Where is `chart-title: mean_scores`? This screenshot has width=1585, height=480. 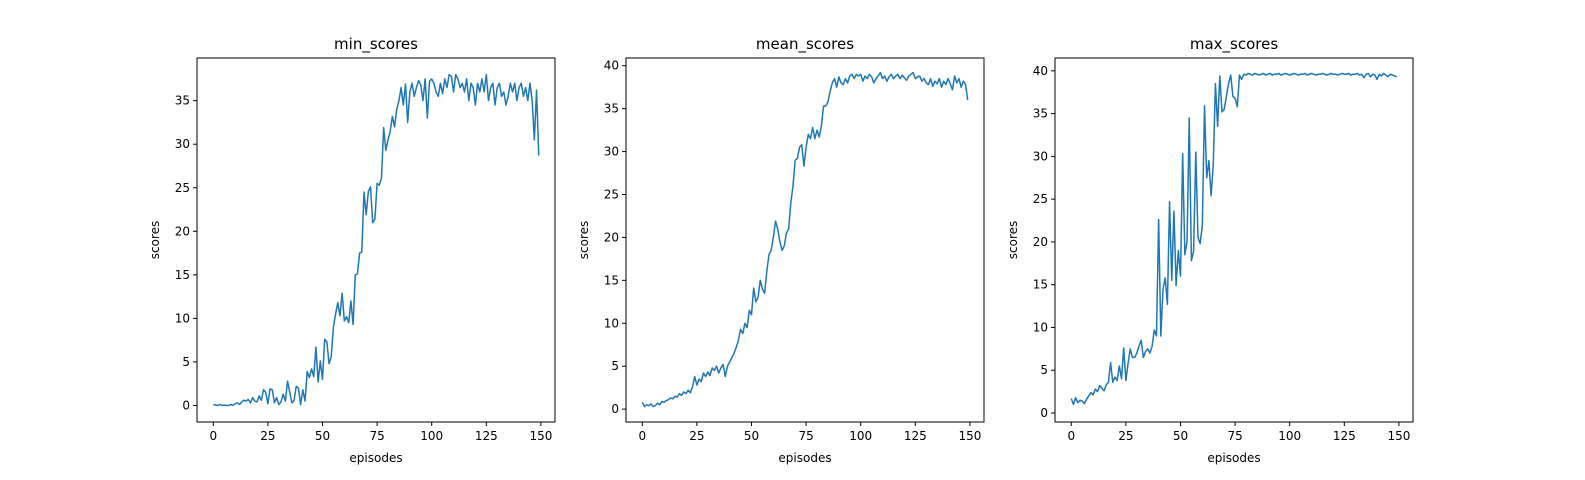 chart-title: mean_scores is located at coordinates (805, 44).